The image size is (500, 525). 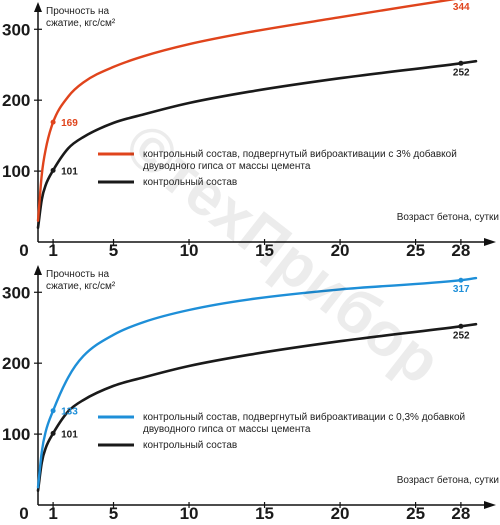 What do you see at coordinates (461, 289) in the screenshot?
I see `data-label: 317` at bounding box center [461, 289].